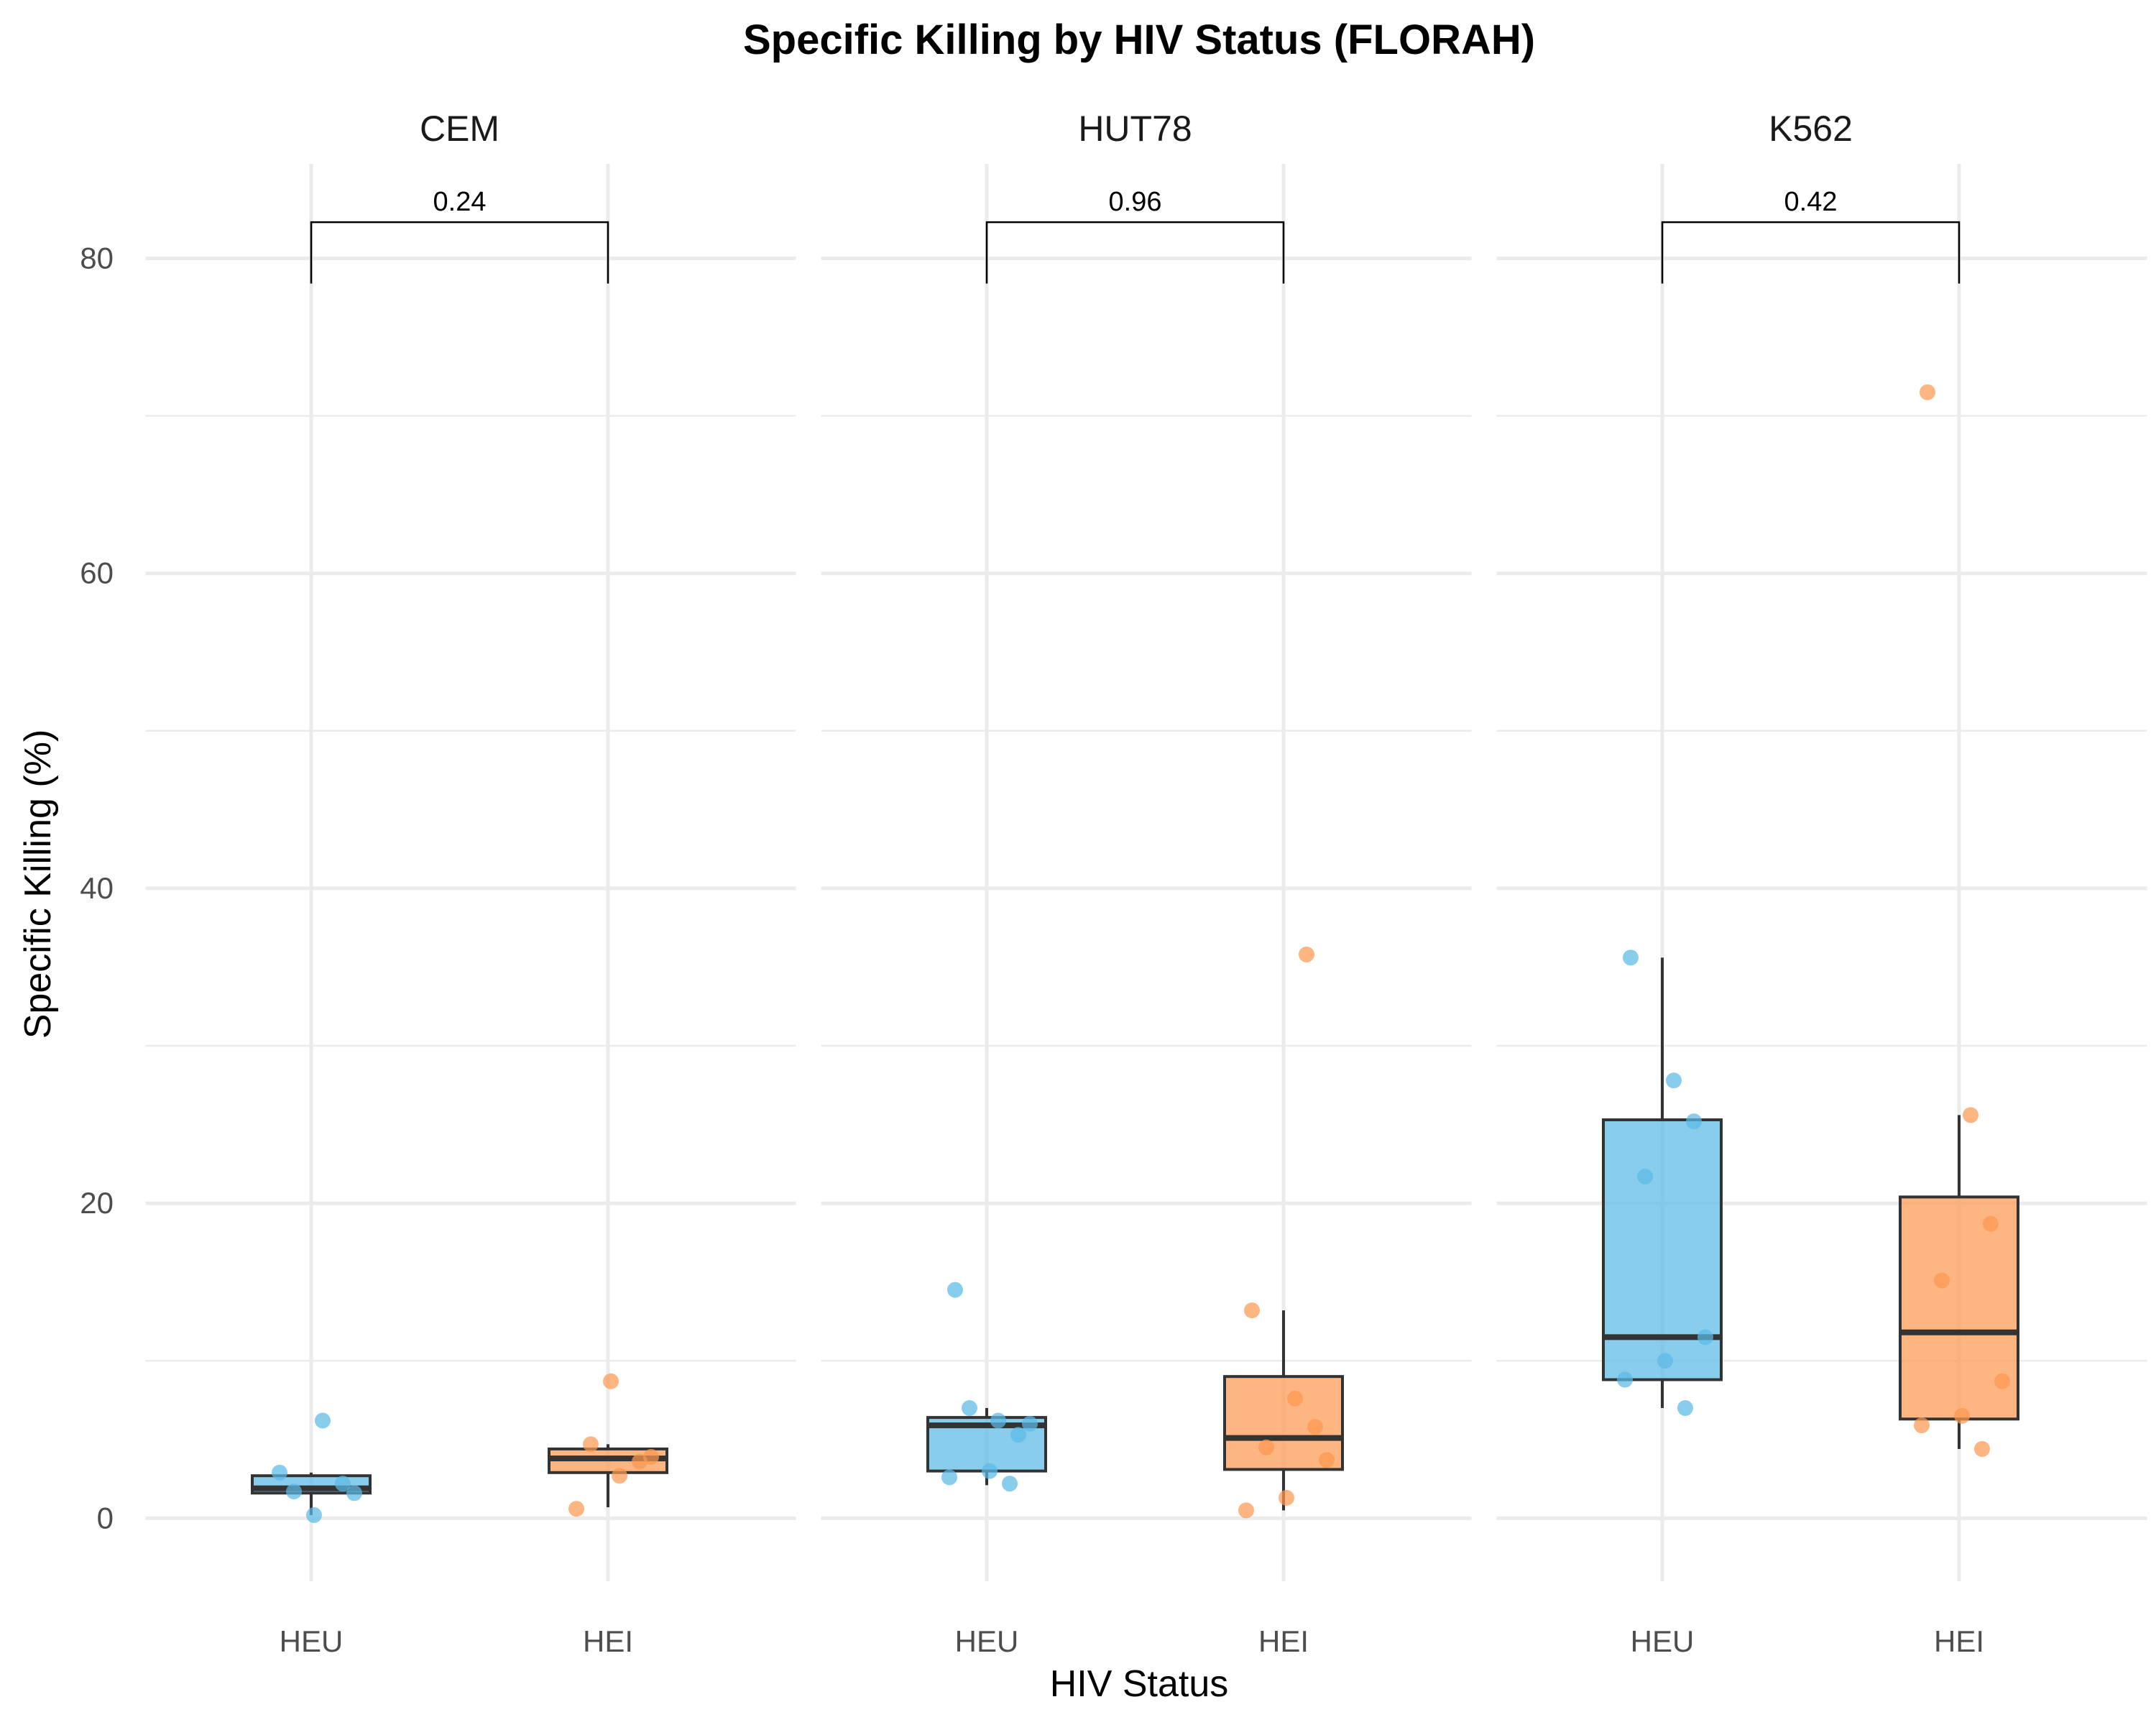 Image resolution: width=2156 pixels, height=1725 pixels. Describe the element at coordinates (38, 884) in the screenshot. I see `y-axis-title: Specific Killing (%)` at that location.